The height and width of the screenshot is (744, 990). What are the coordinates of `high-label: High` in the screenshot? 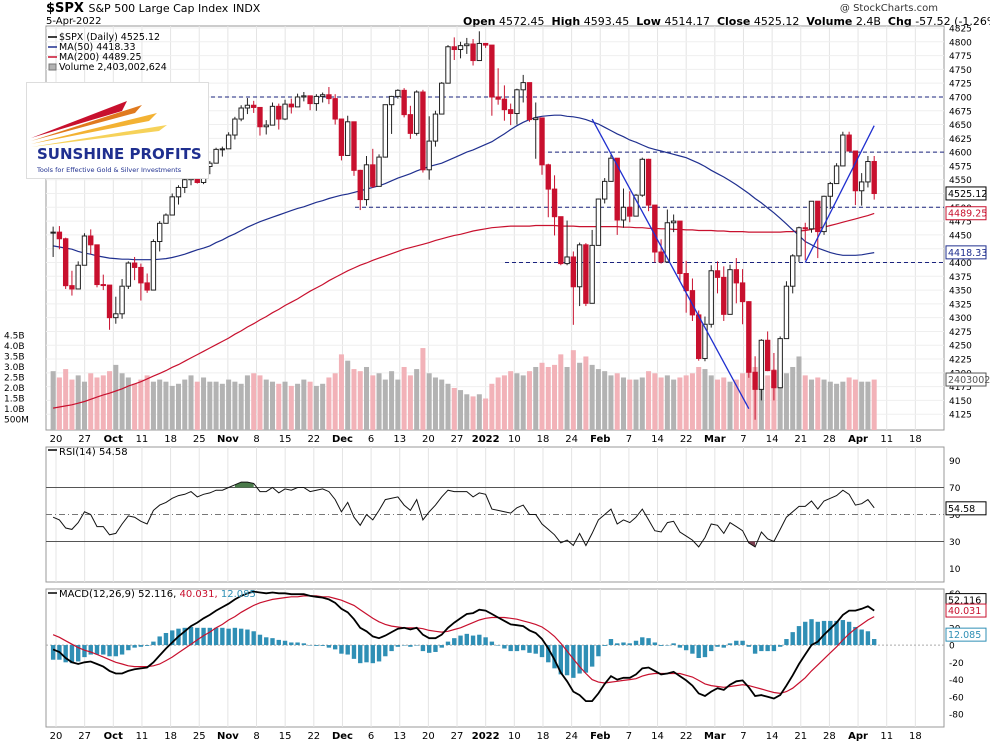 It's located at (566, 21).